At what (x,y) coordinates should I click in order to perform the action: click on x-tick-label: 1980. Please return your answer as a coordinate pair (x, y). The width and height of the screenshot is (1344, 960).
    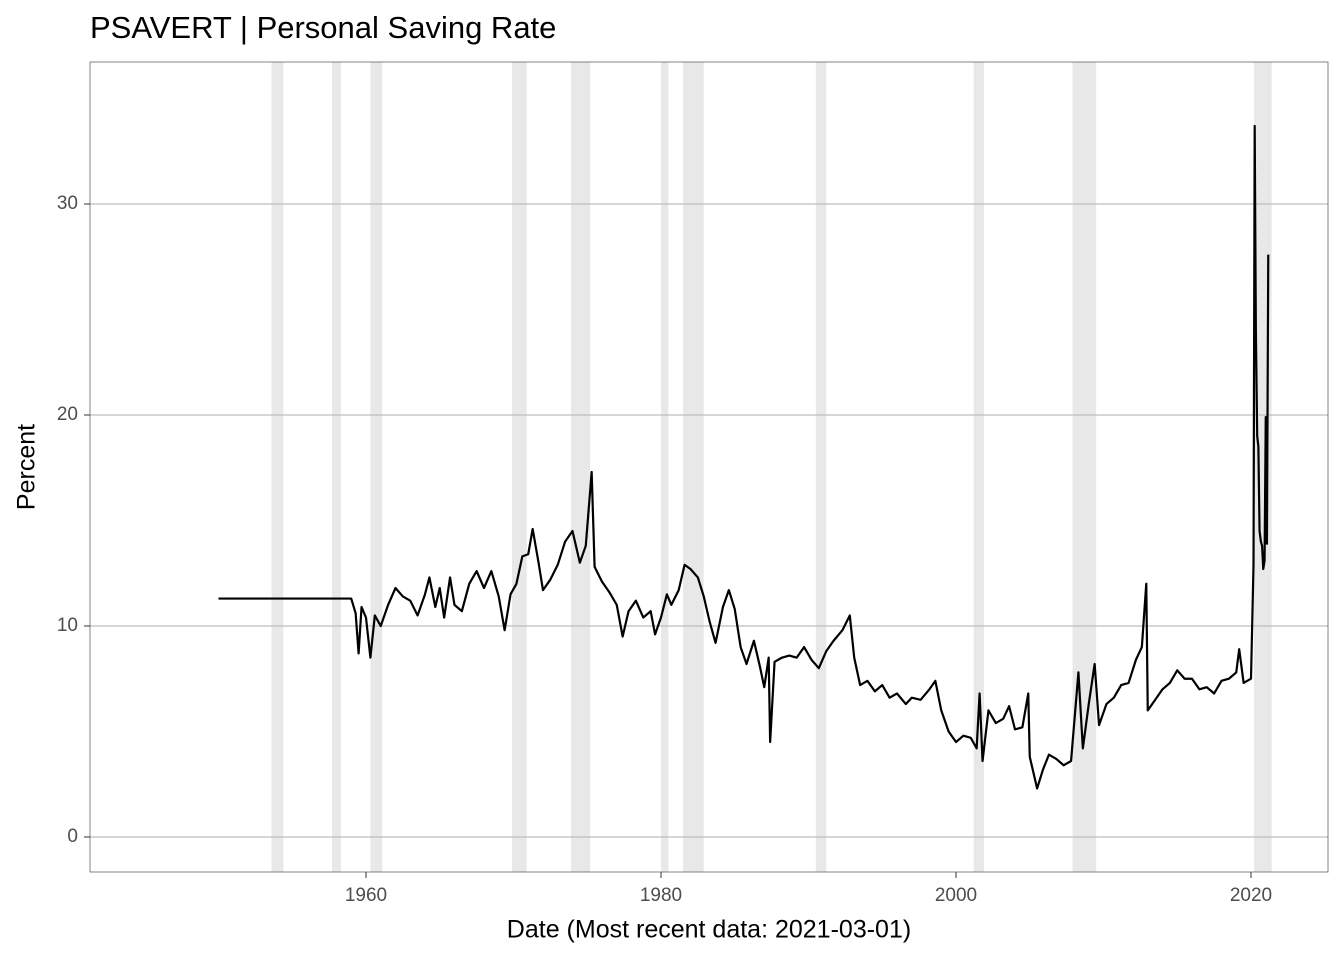
    Looking at the image, I should click on (661, 895).